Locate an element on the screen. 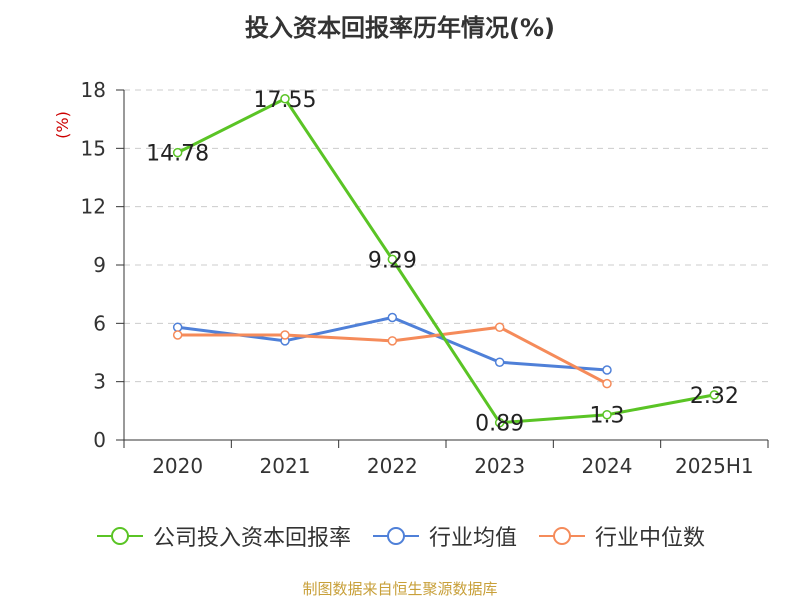 The width and height of the screenshot is (800, 600). legend: 公司投入资本回报率 行业均值 行业中位数 is located at coordinates (400, 536).